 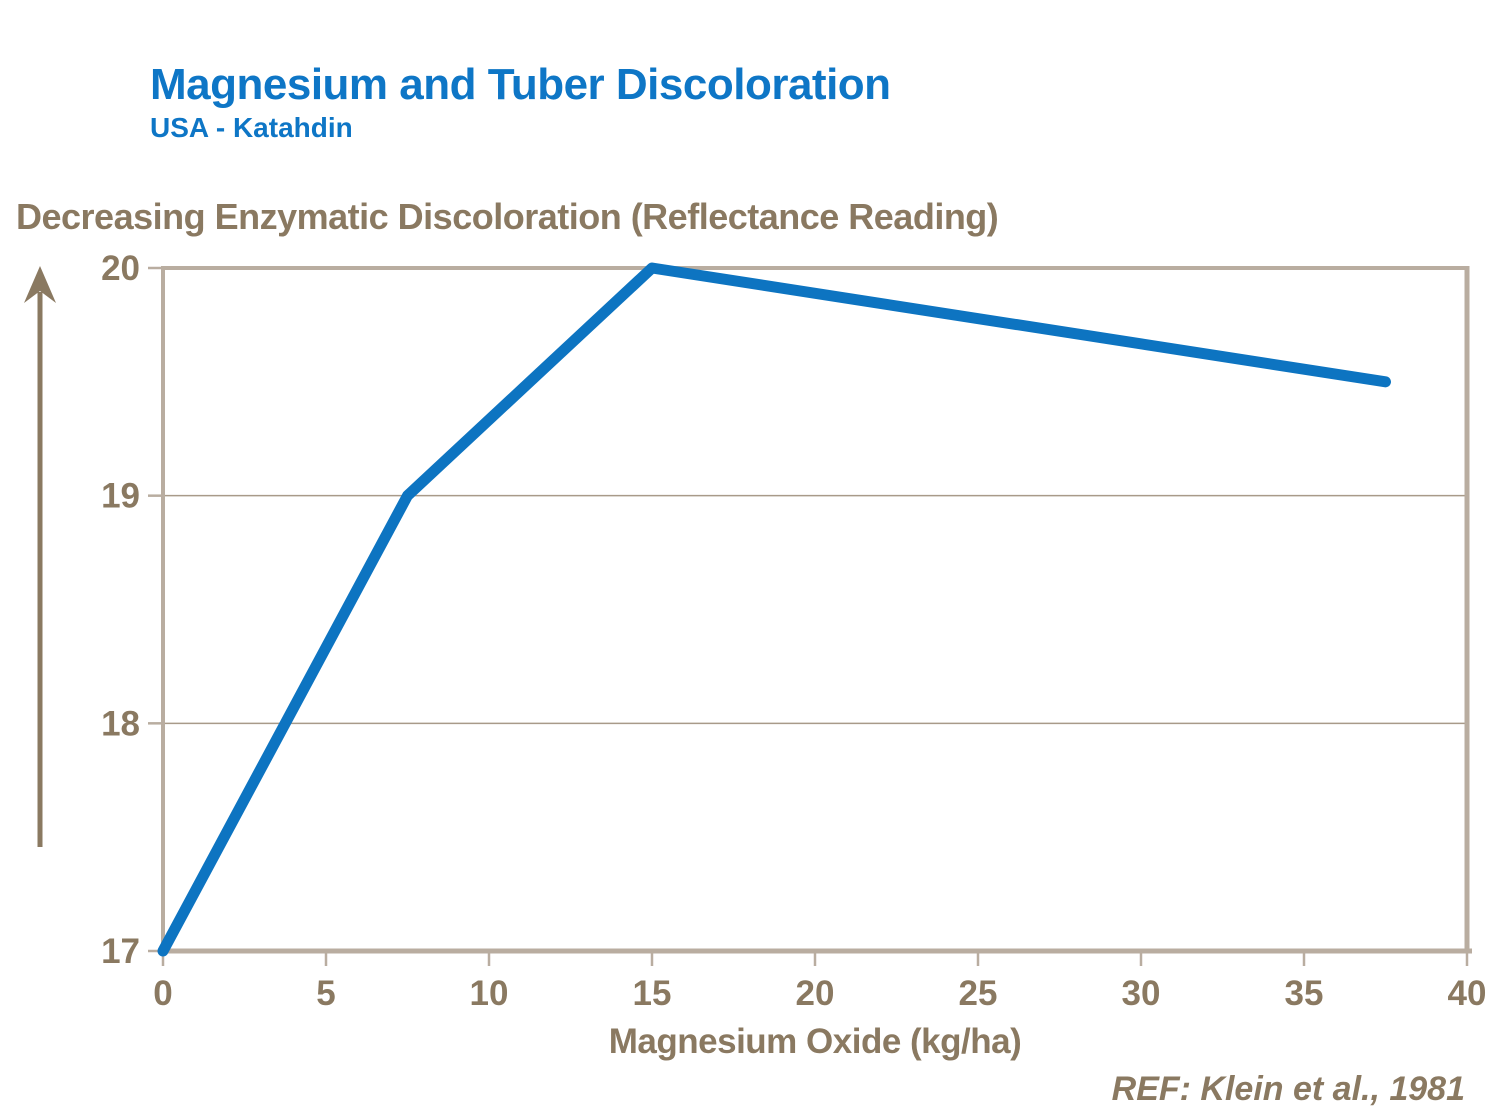 What do you see at coordinates (162, 993) in the screenshot?
I see `x-tick-label: 0` at bounding box center [162, 993].